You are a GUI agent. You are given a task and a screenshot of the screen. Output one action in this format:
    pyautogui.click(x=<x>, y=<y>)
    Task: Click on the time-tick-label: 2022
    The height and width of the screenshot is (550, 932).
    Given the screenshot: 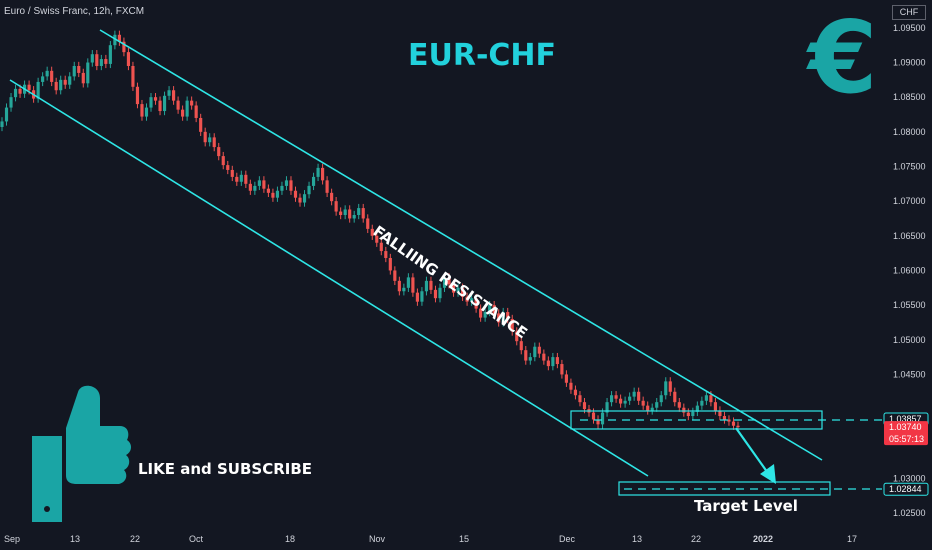 What is the action you would take?
    pyautogui.click(x=763, y=539)
    